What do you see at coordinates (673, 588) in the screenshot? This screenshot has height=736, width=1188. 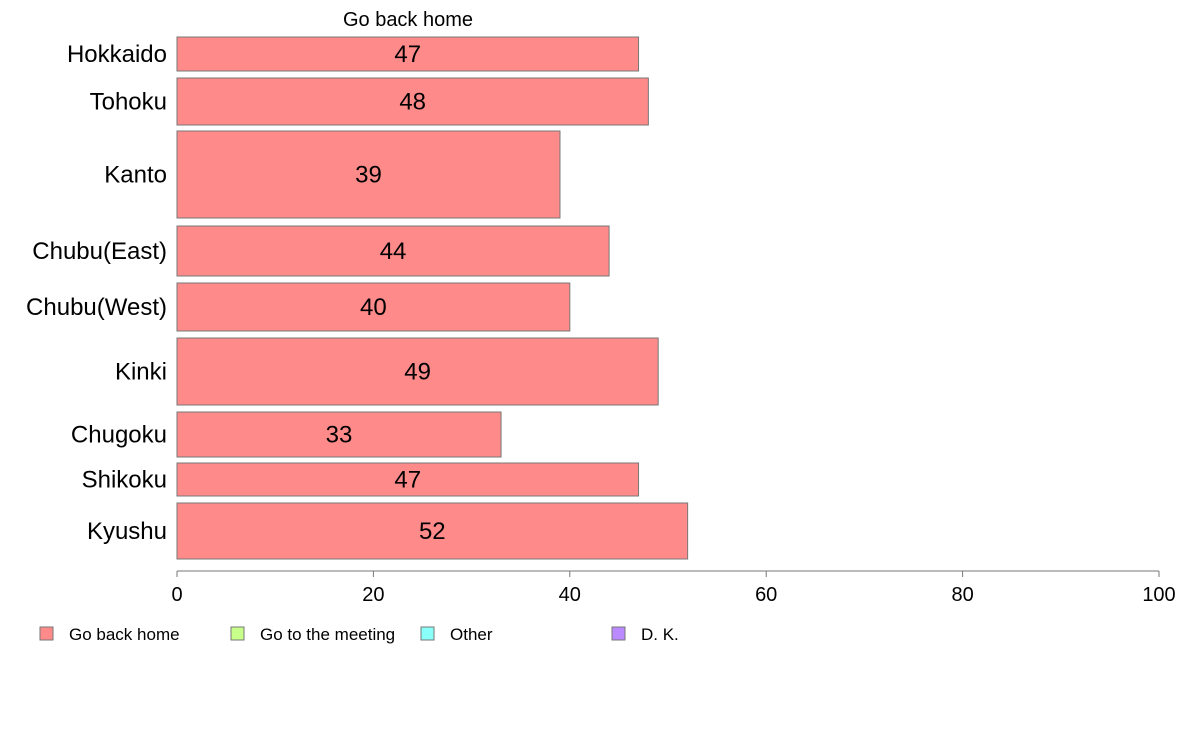 I see `x-axis: 0 20 40 60 80 100` at bounding box center [673, 588].